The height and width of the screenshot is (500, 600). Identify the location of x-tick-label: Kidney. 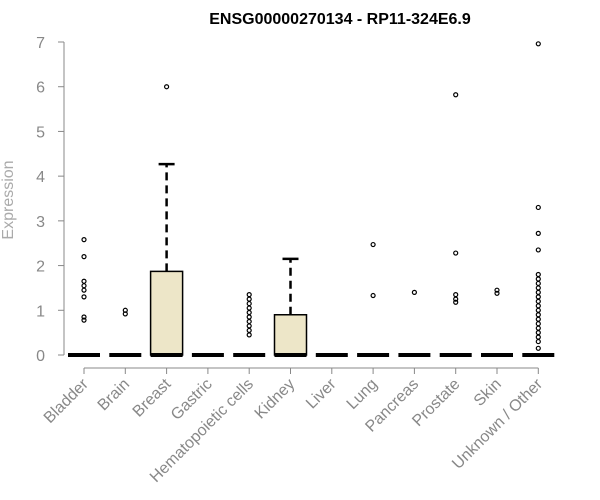
(275, 399).